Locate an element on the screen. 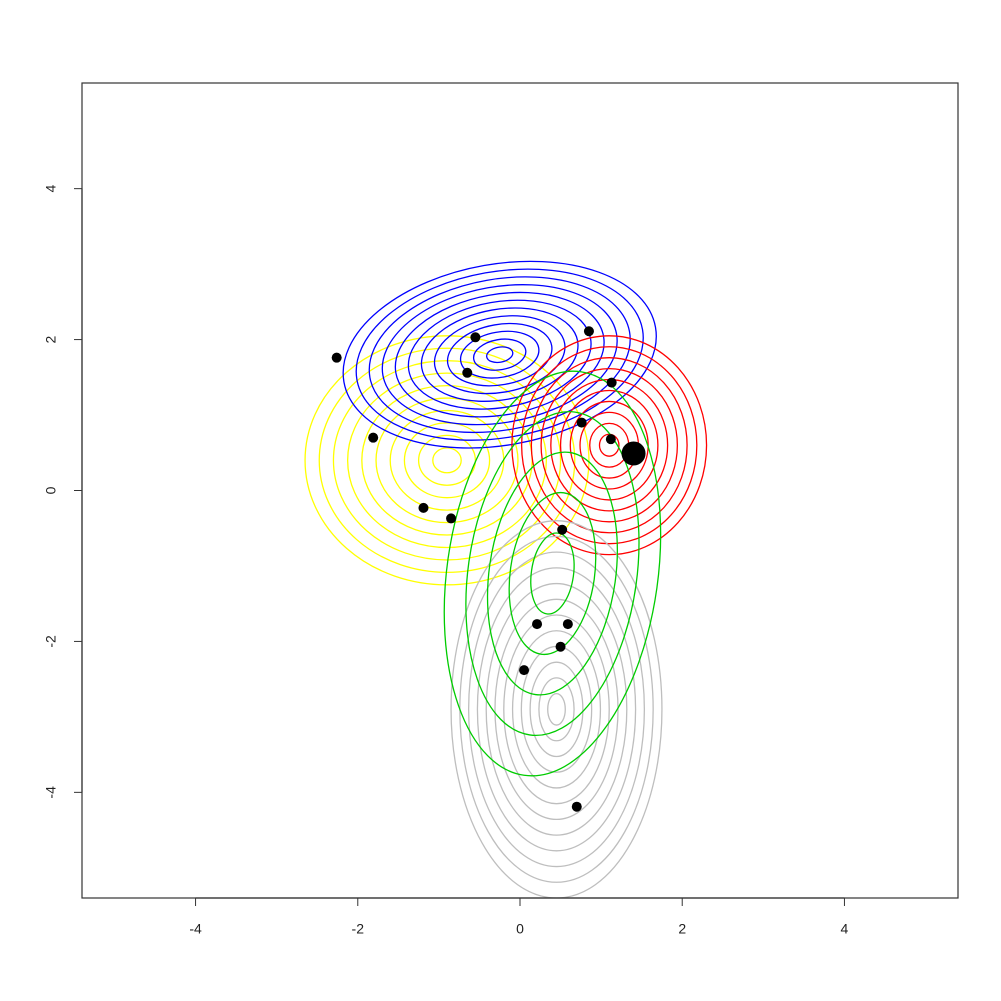 This screenshot has width=1001, height=1001. y-tick-label: 2 is located at coordinates (51, 339).